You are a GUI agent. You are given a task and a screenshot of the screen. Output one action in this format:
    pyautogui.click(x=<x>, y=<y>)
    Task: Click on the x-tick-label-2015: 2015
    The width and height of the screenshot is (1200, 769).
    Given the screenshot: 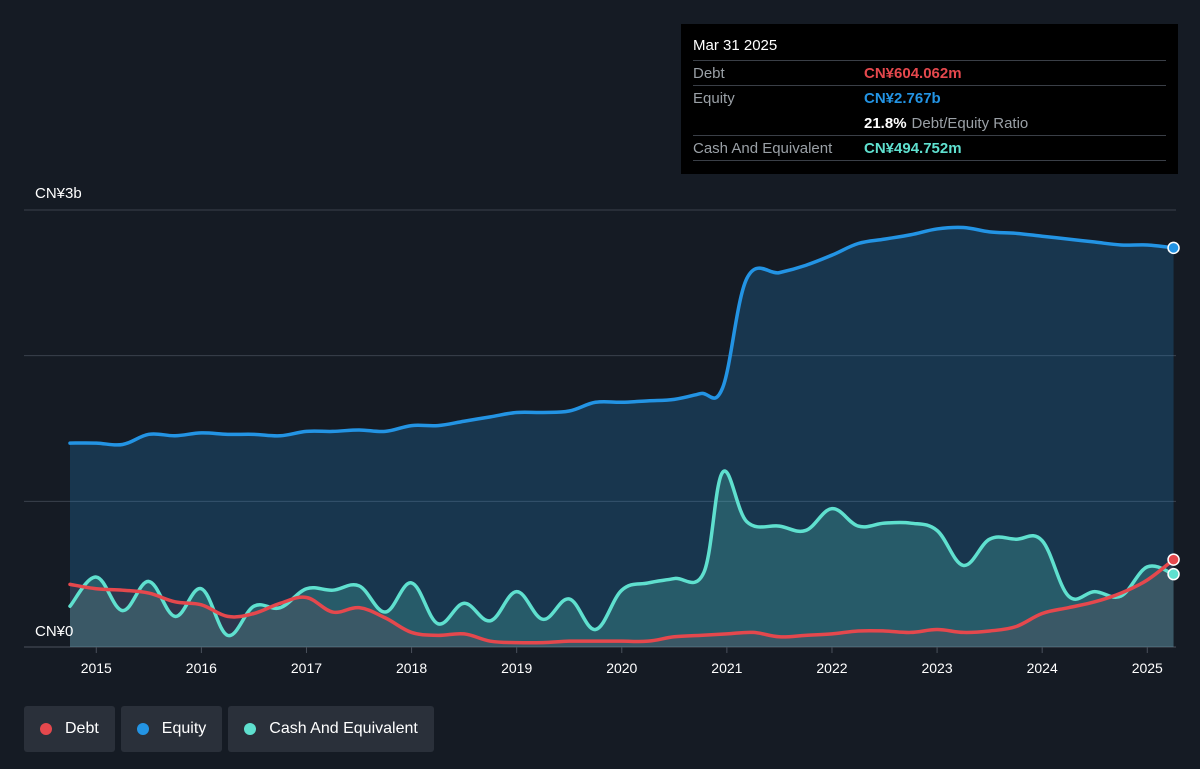 What is the action you would take?
    pyautogui.click(x=96, y=668)
    